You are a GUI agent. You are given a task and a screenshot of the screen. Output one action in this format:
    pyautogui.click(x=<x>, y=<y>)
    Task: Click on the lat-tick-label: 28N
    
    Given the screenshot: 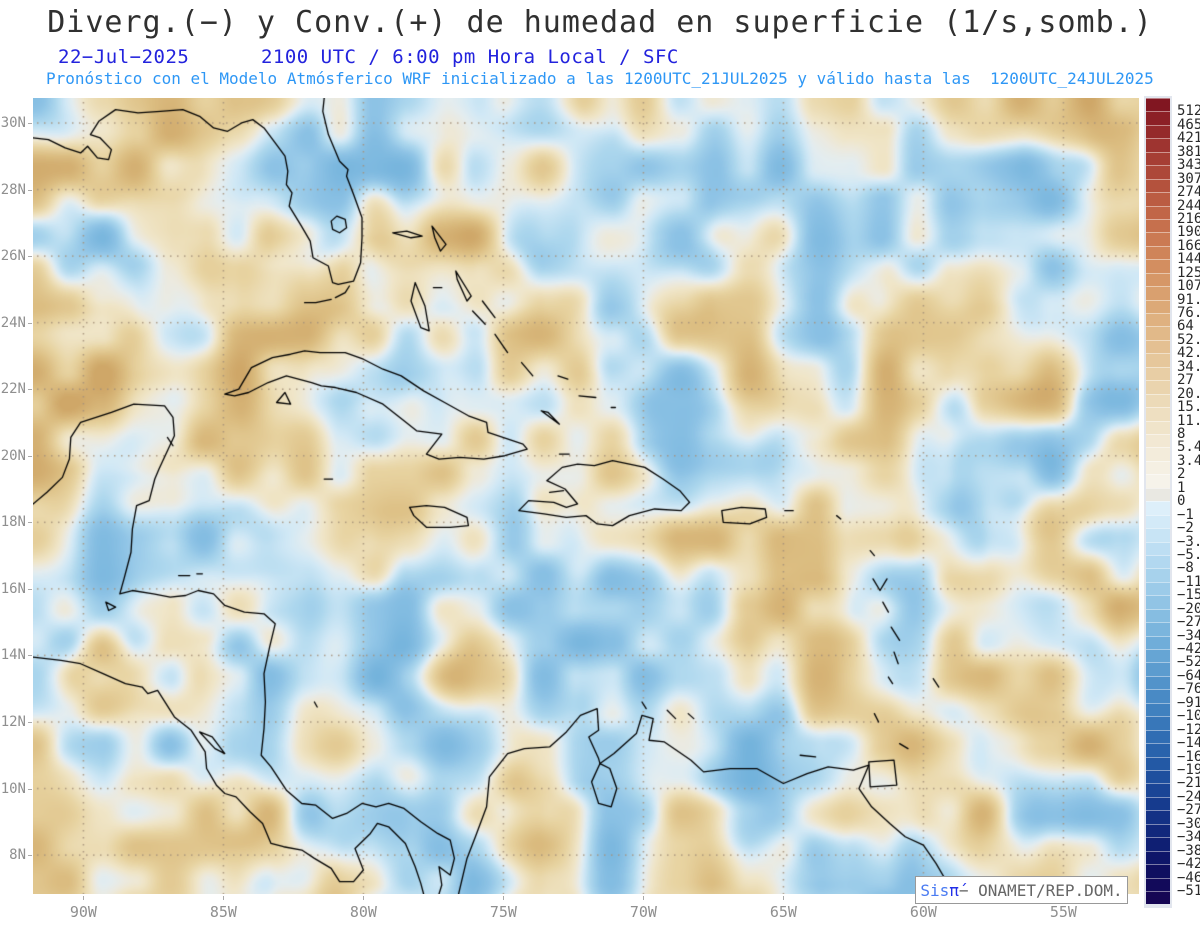 What is the action you would take?
    pyautogui.click(x=13, y=189)
    